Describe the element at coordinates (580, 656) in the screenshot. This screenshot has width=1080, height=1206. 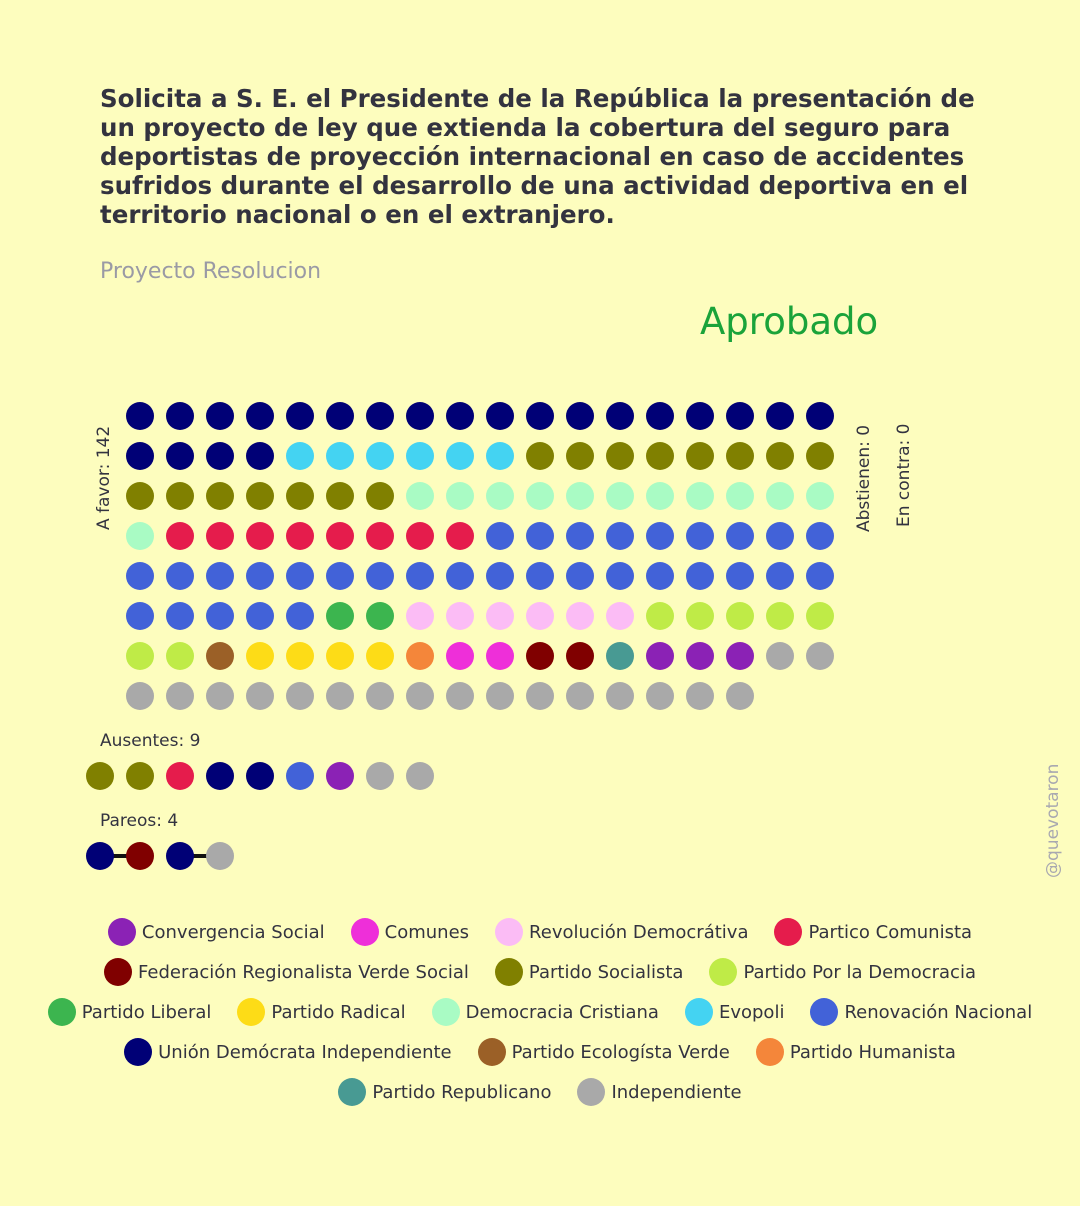
I see `vote-dot-frvs` at that location.